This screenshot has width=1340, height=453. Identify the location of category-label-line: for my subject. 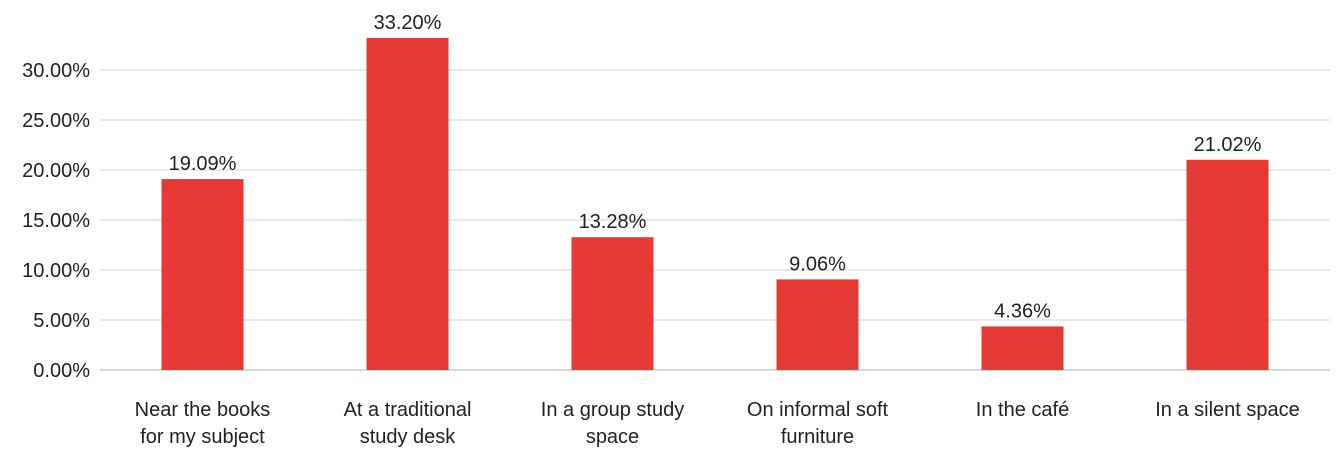
(202, 437).